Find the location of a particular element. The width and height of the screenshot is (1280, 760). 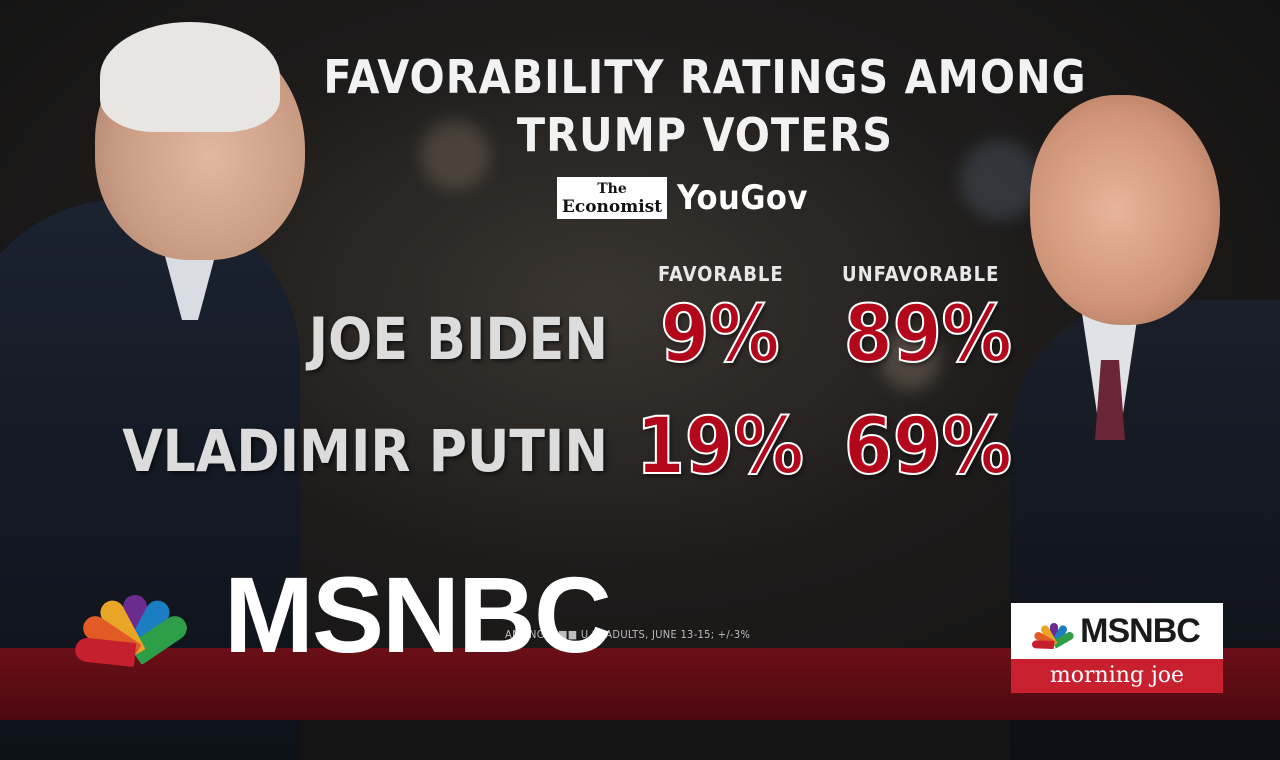

putin-unfavorable-value: 69% is located at coordinates (928, 447).